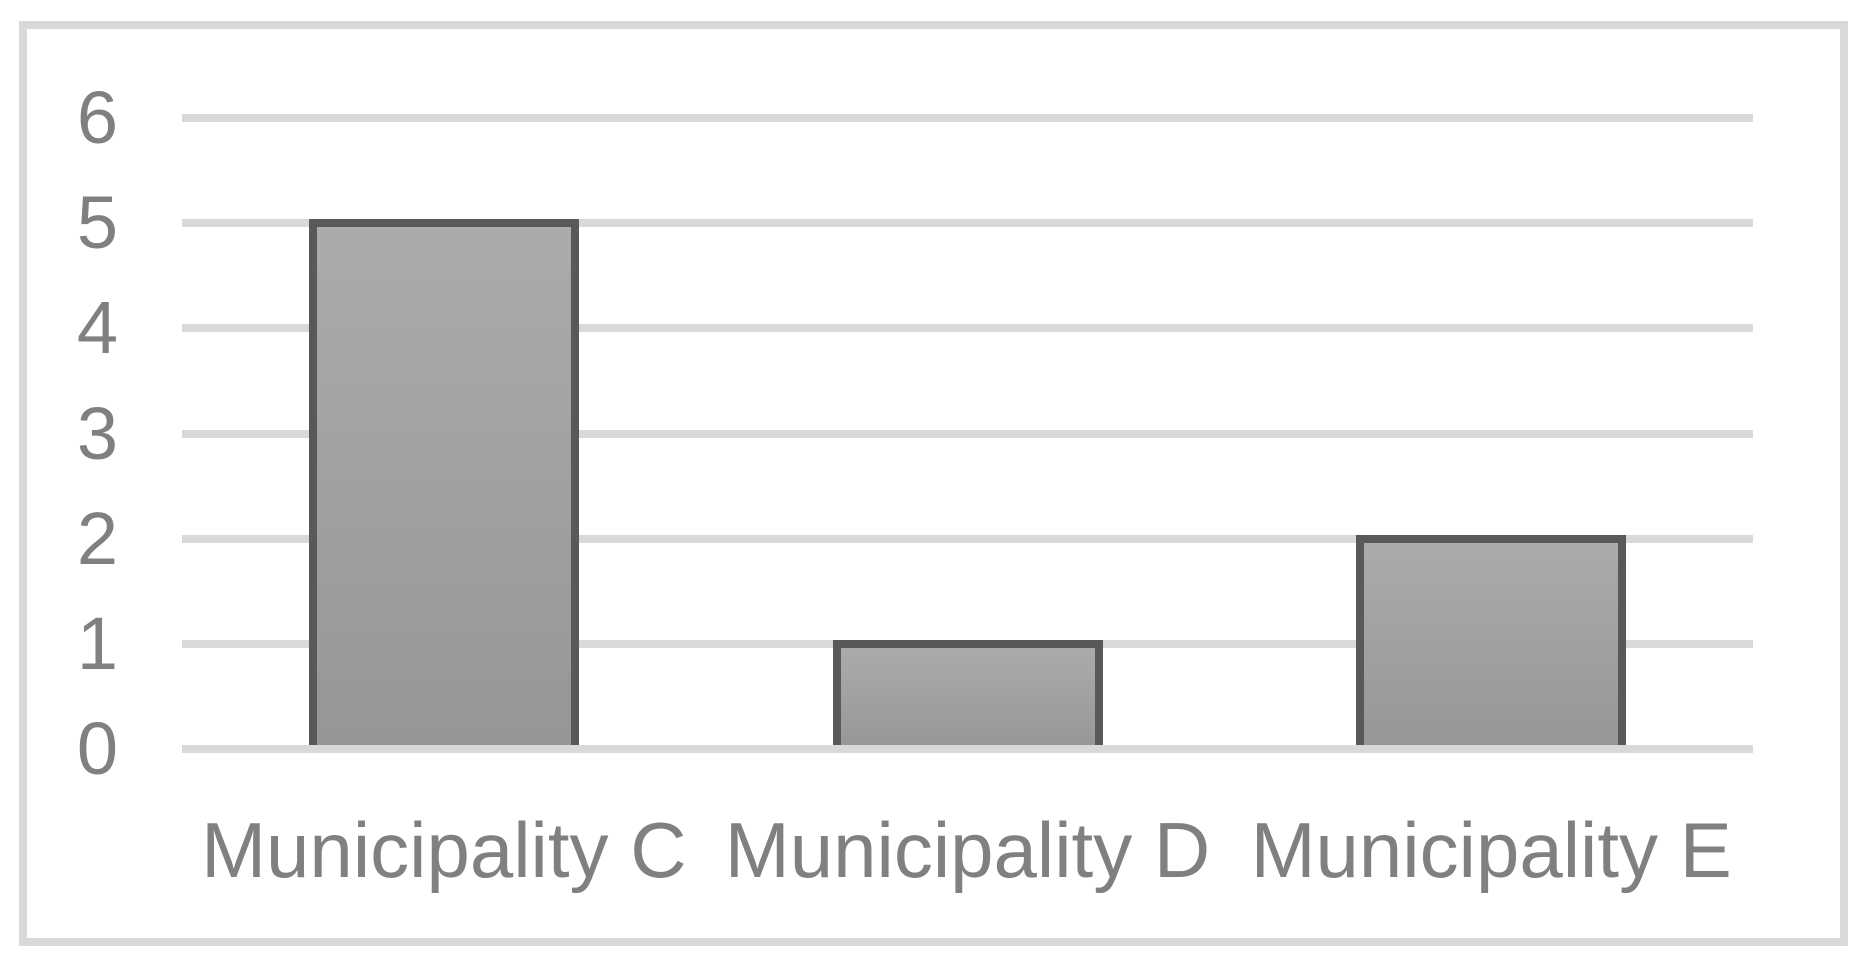 The height and width of the screenshot is (969, 1862). What do you see at coordinates (444, 850) in the screenshot?
I see `category-label-municipality-c: Municipality C` at bounding box center [444, 850].